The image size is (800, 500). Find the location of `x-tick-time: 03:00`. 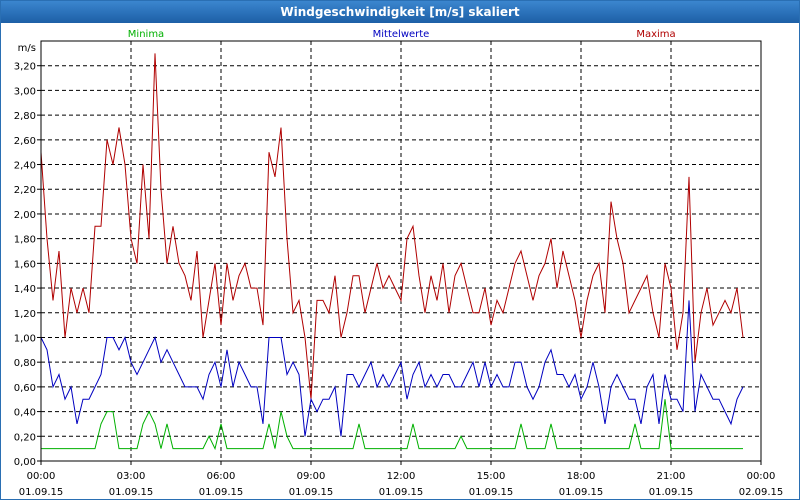

x-tick-time: 03:00 is located at coordinates (131, 476).